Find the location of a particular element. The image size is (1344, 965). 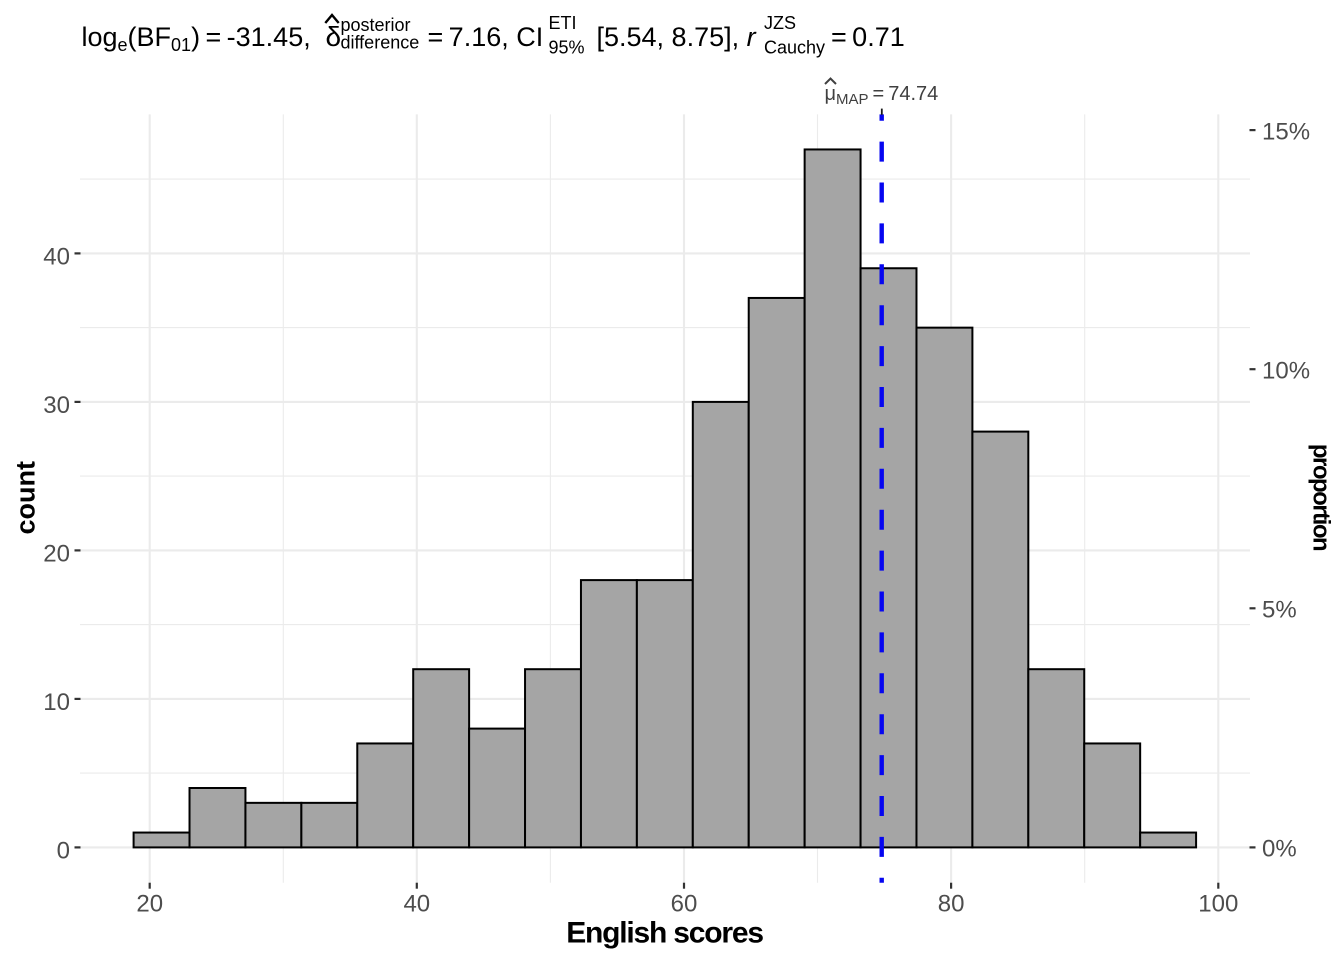

svg-text: 0 is located at coordinates (63, 850).